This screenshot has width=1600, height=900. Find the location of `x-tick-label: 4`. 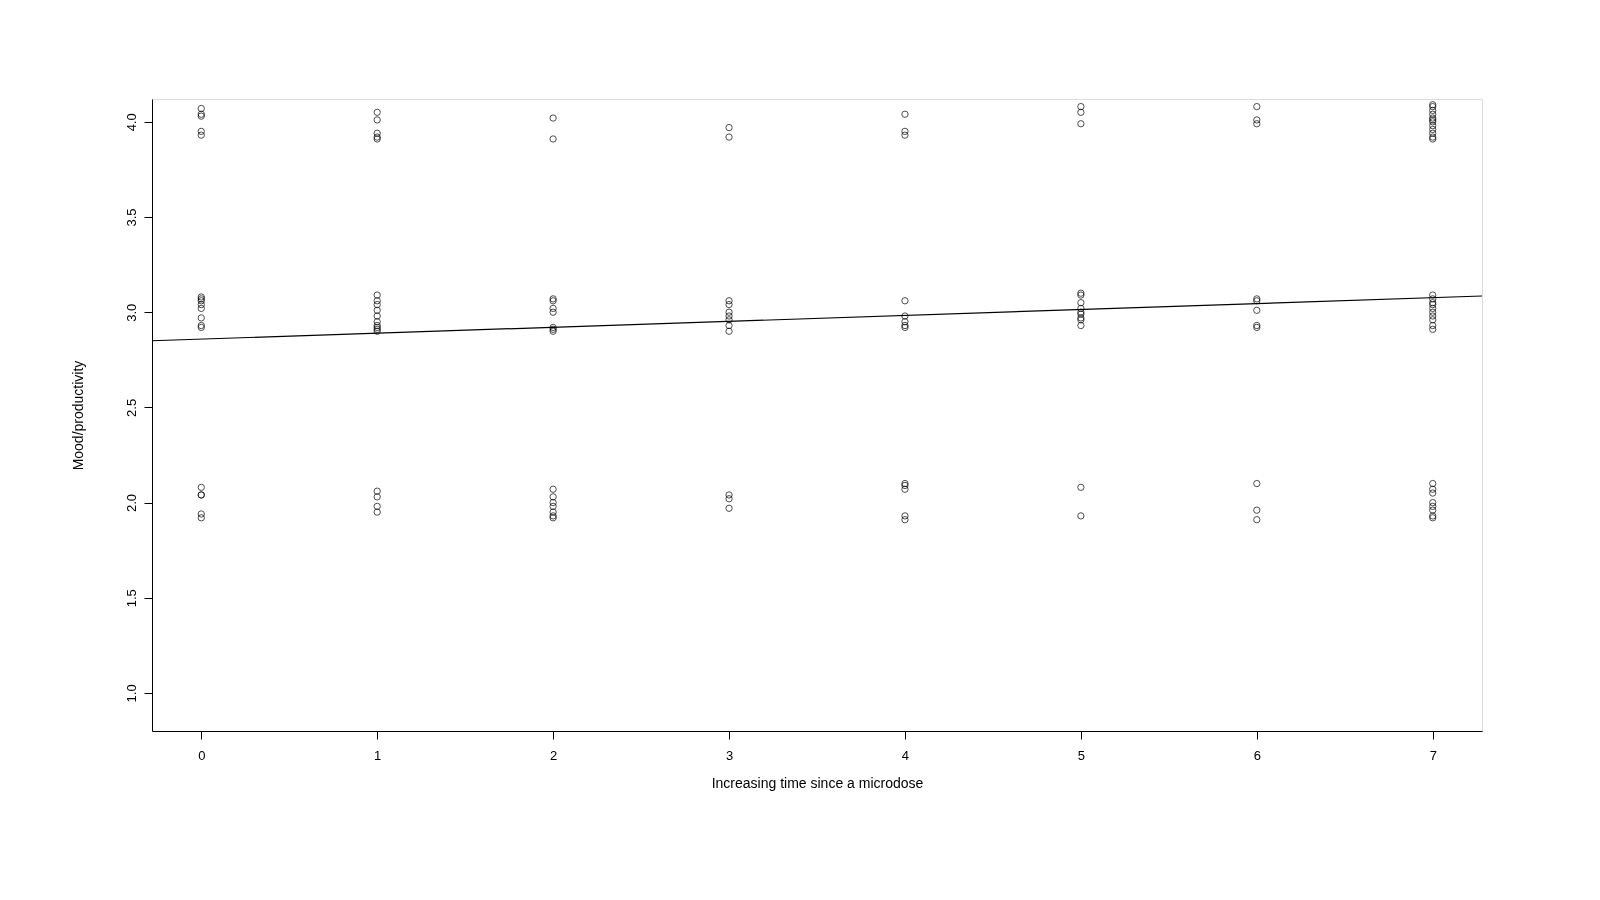

x-tick-label: 4 is located at coordinates (905, 755).